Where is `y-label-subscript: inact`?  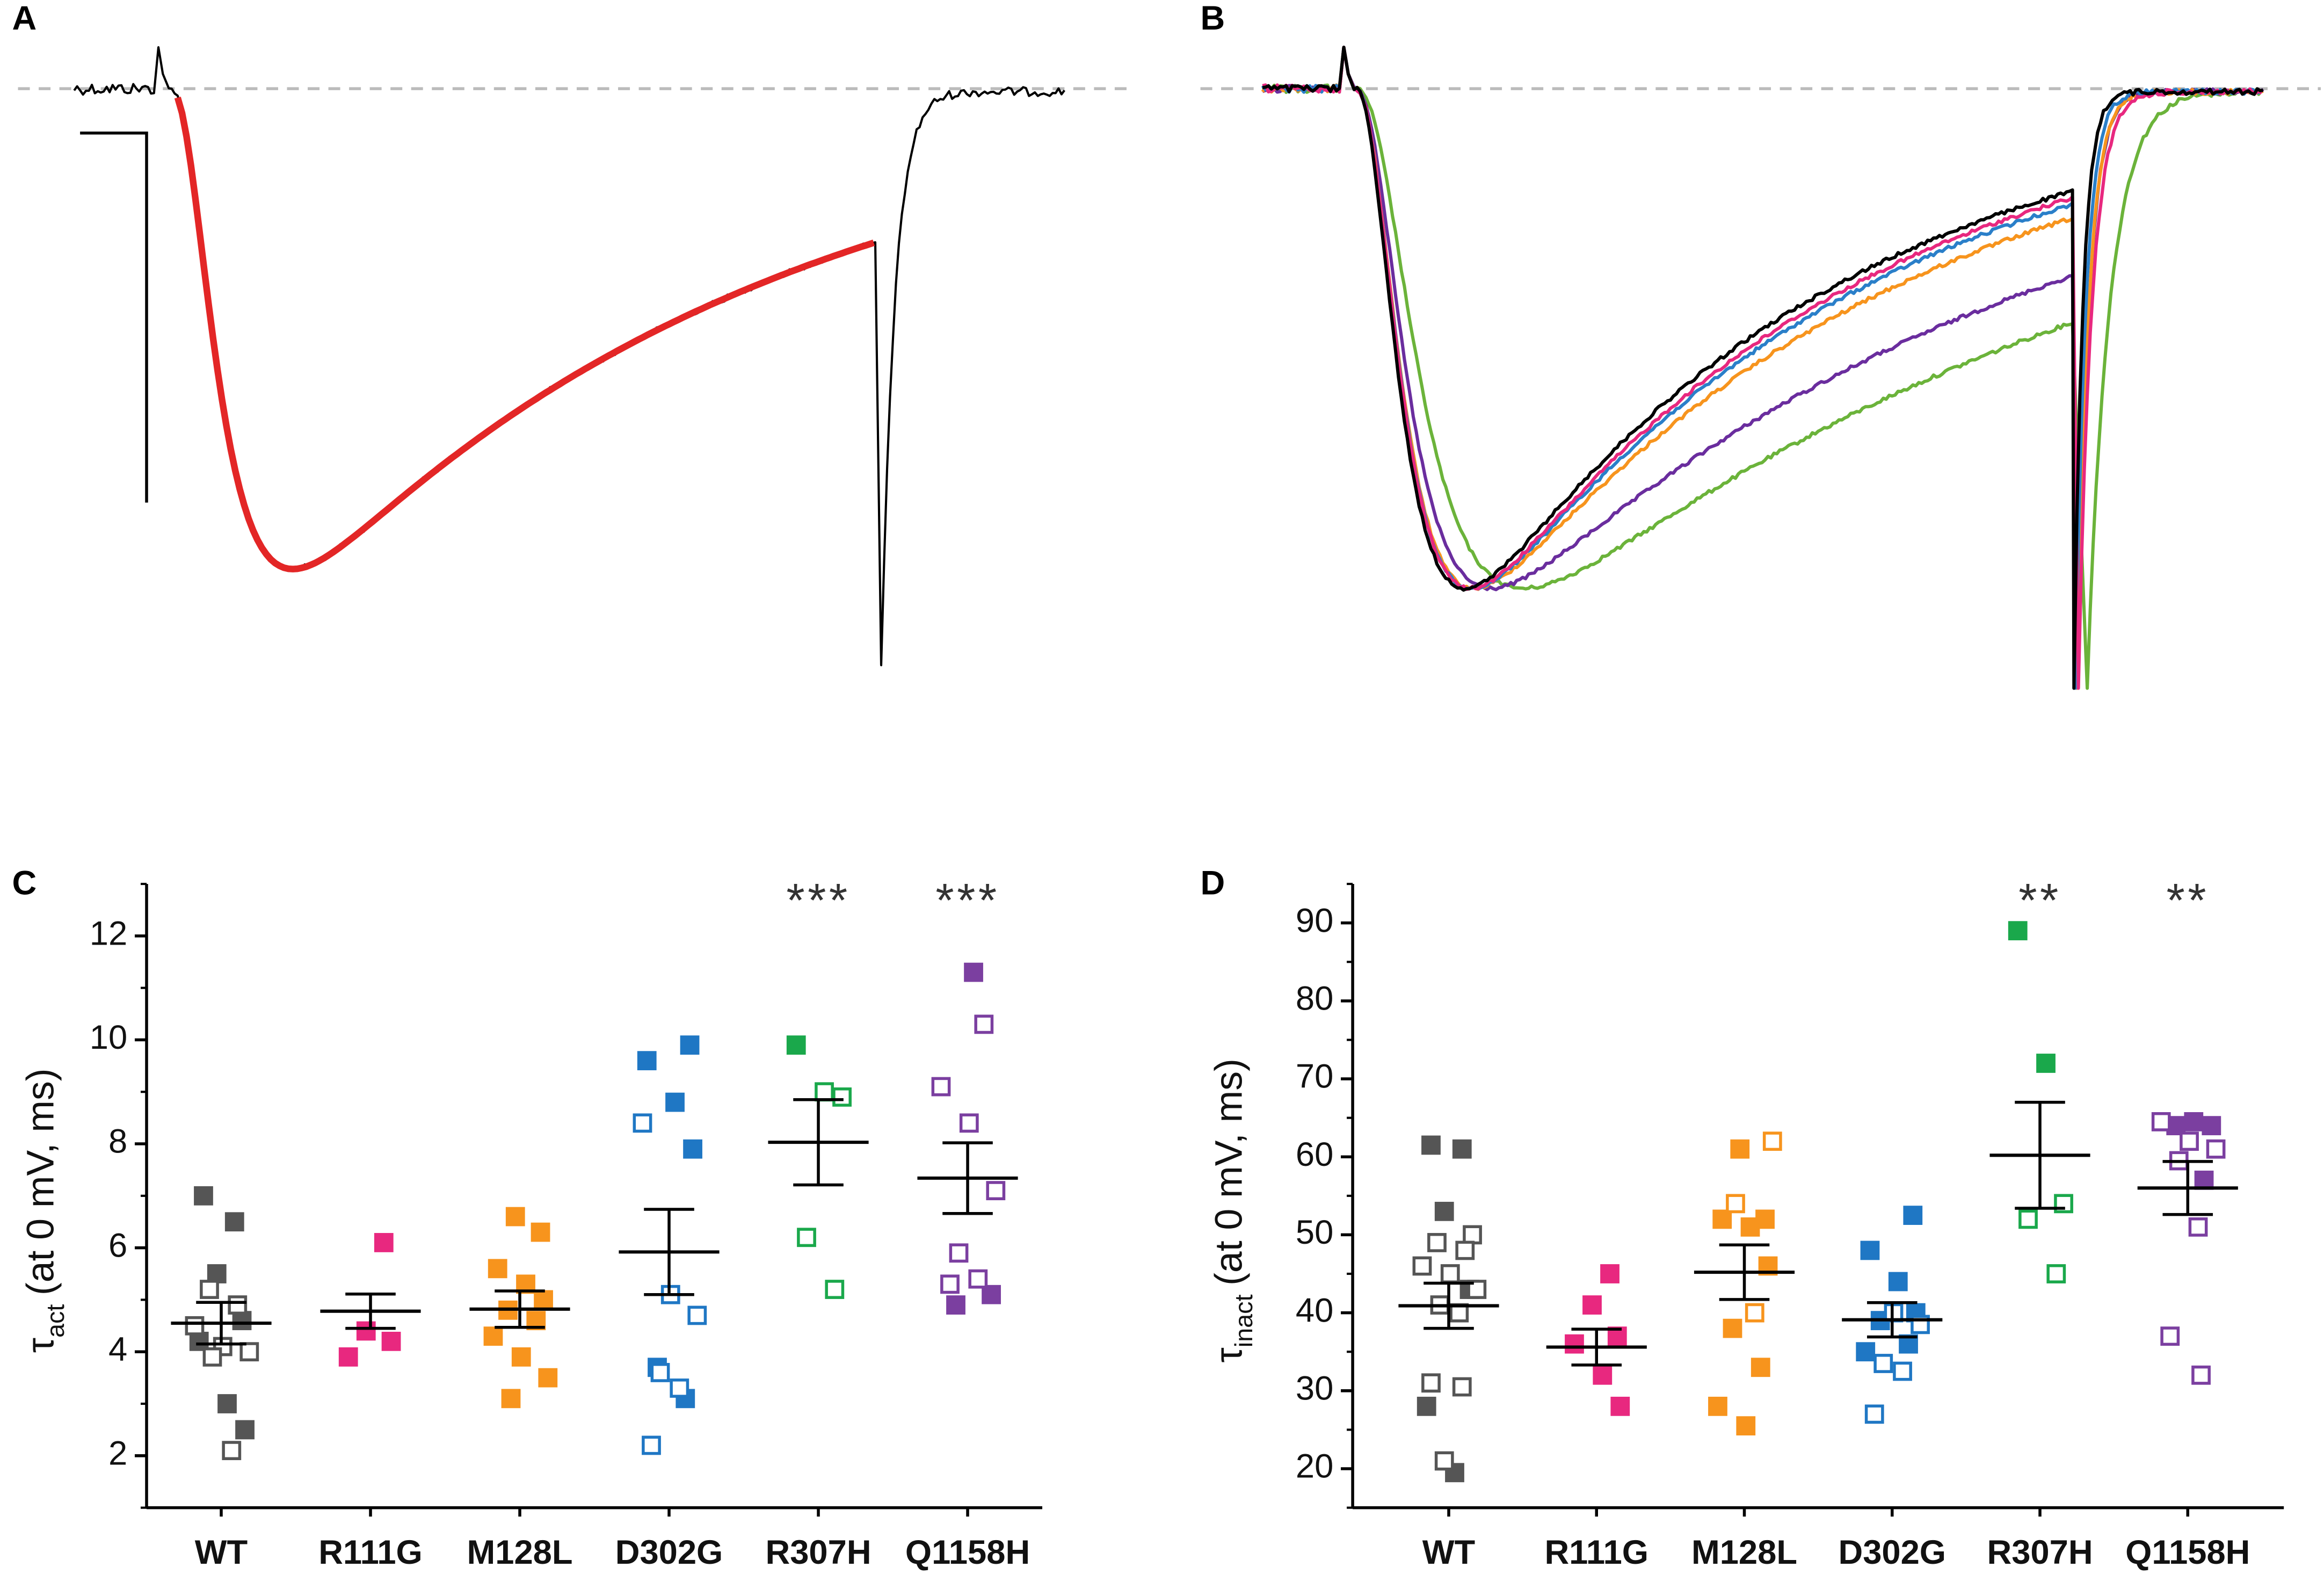
y-label-subscript: inact is located at coordinates (1244, 1321).